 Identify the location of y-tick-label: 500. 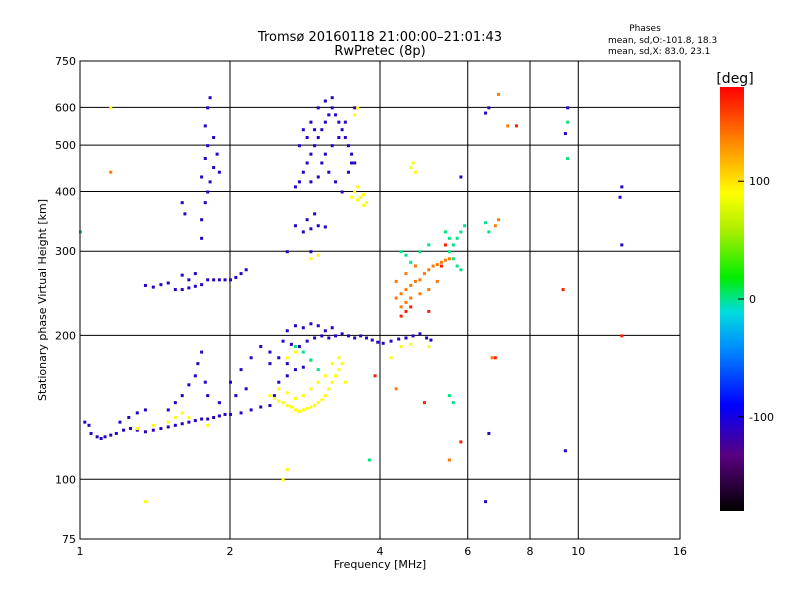
(65, 145).